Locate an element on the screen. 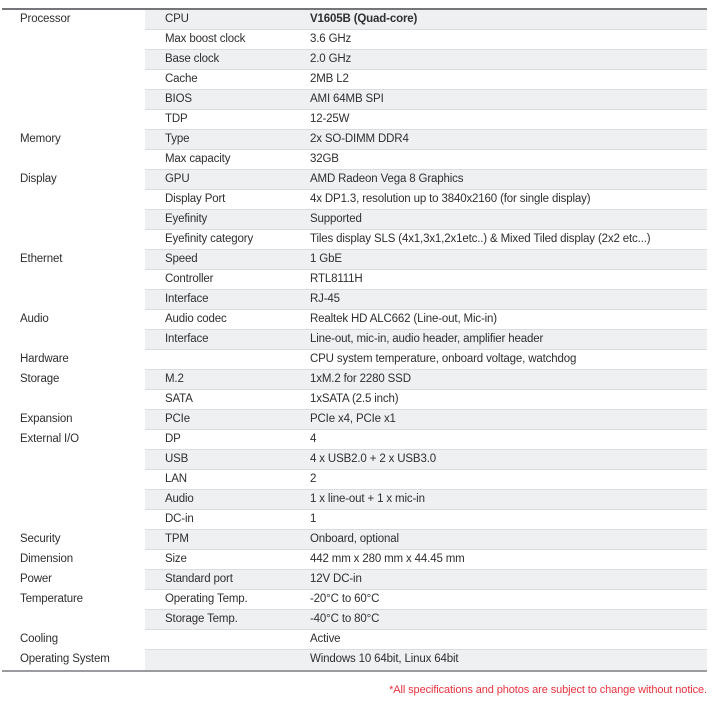 This screenshot has width=728, height=711. attribute-cell: Storage Temp. is located at coordinates (201, 619).